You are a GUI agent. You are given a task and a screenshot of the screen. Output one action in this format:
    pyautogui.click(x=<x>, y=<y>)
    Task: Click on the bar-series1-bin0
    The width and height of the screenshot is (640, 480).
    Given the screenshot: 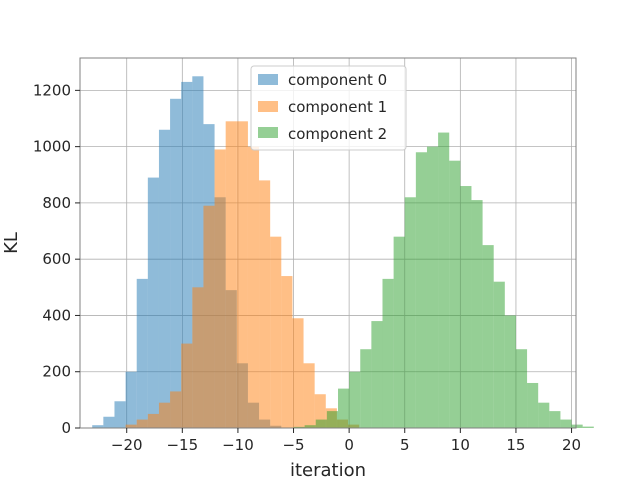 What is the action you would take?
    pyautogui.click(x=131, y=426)
    